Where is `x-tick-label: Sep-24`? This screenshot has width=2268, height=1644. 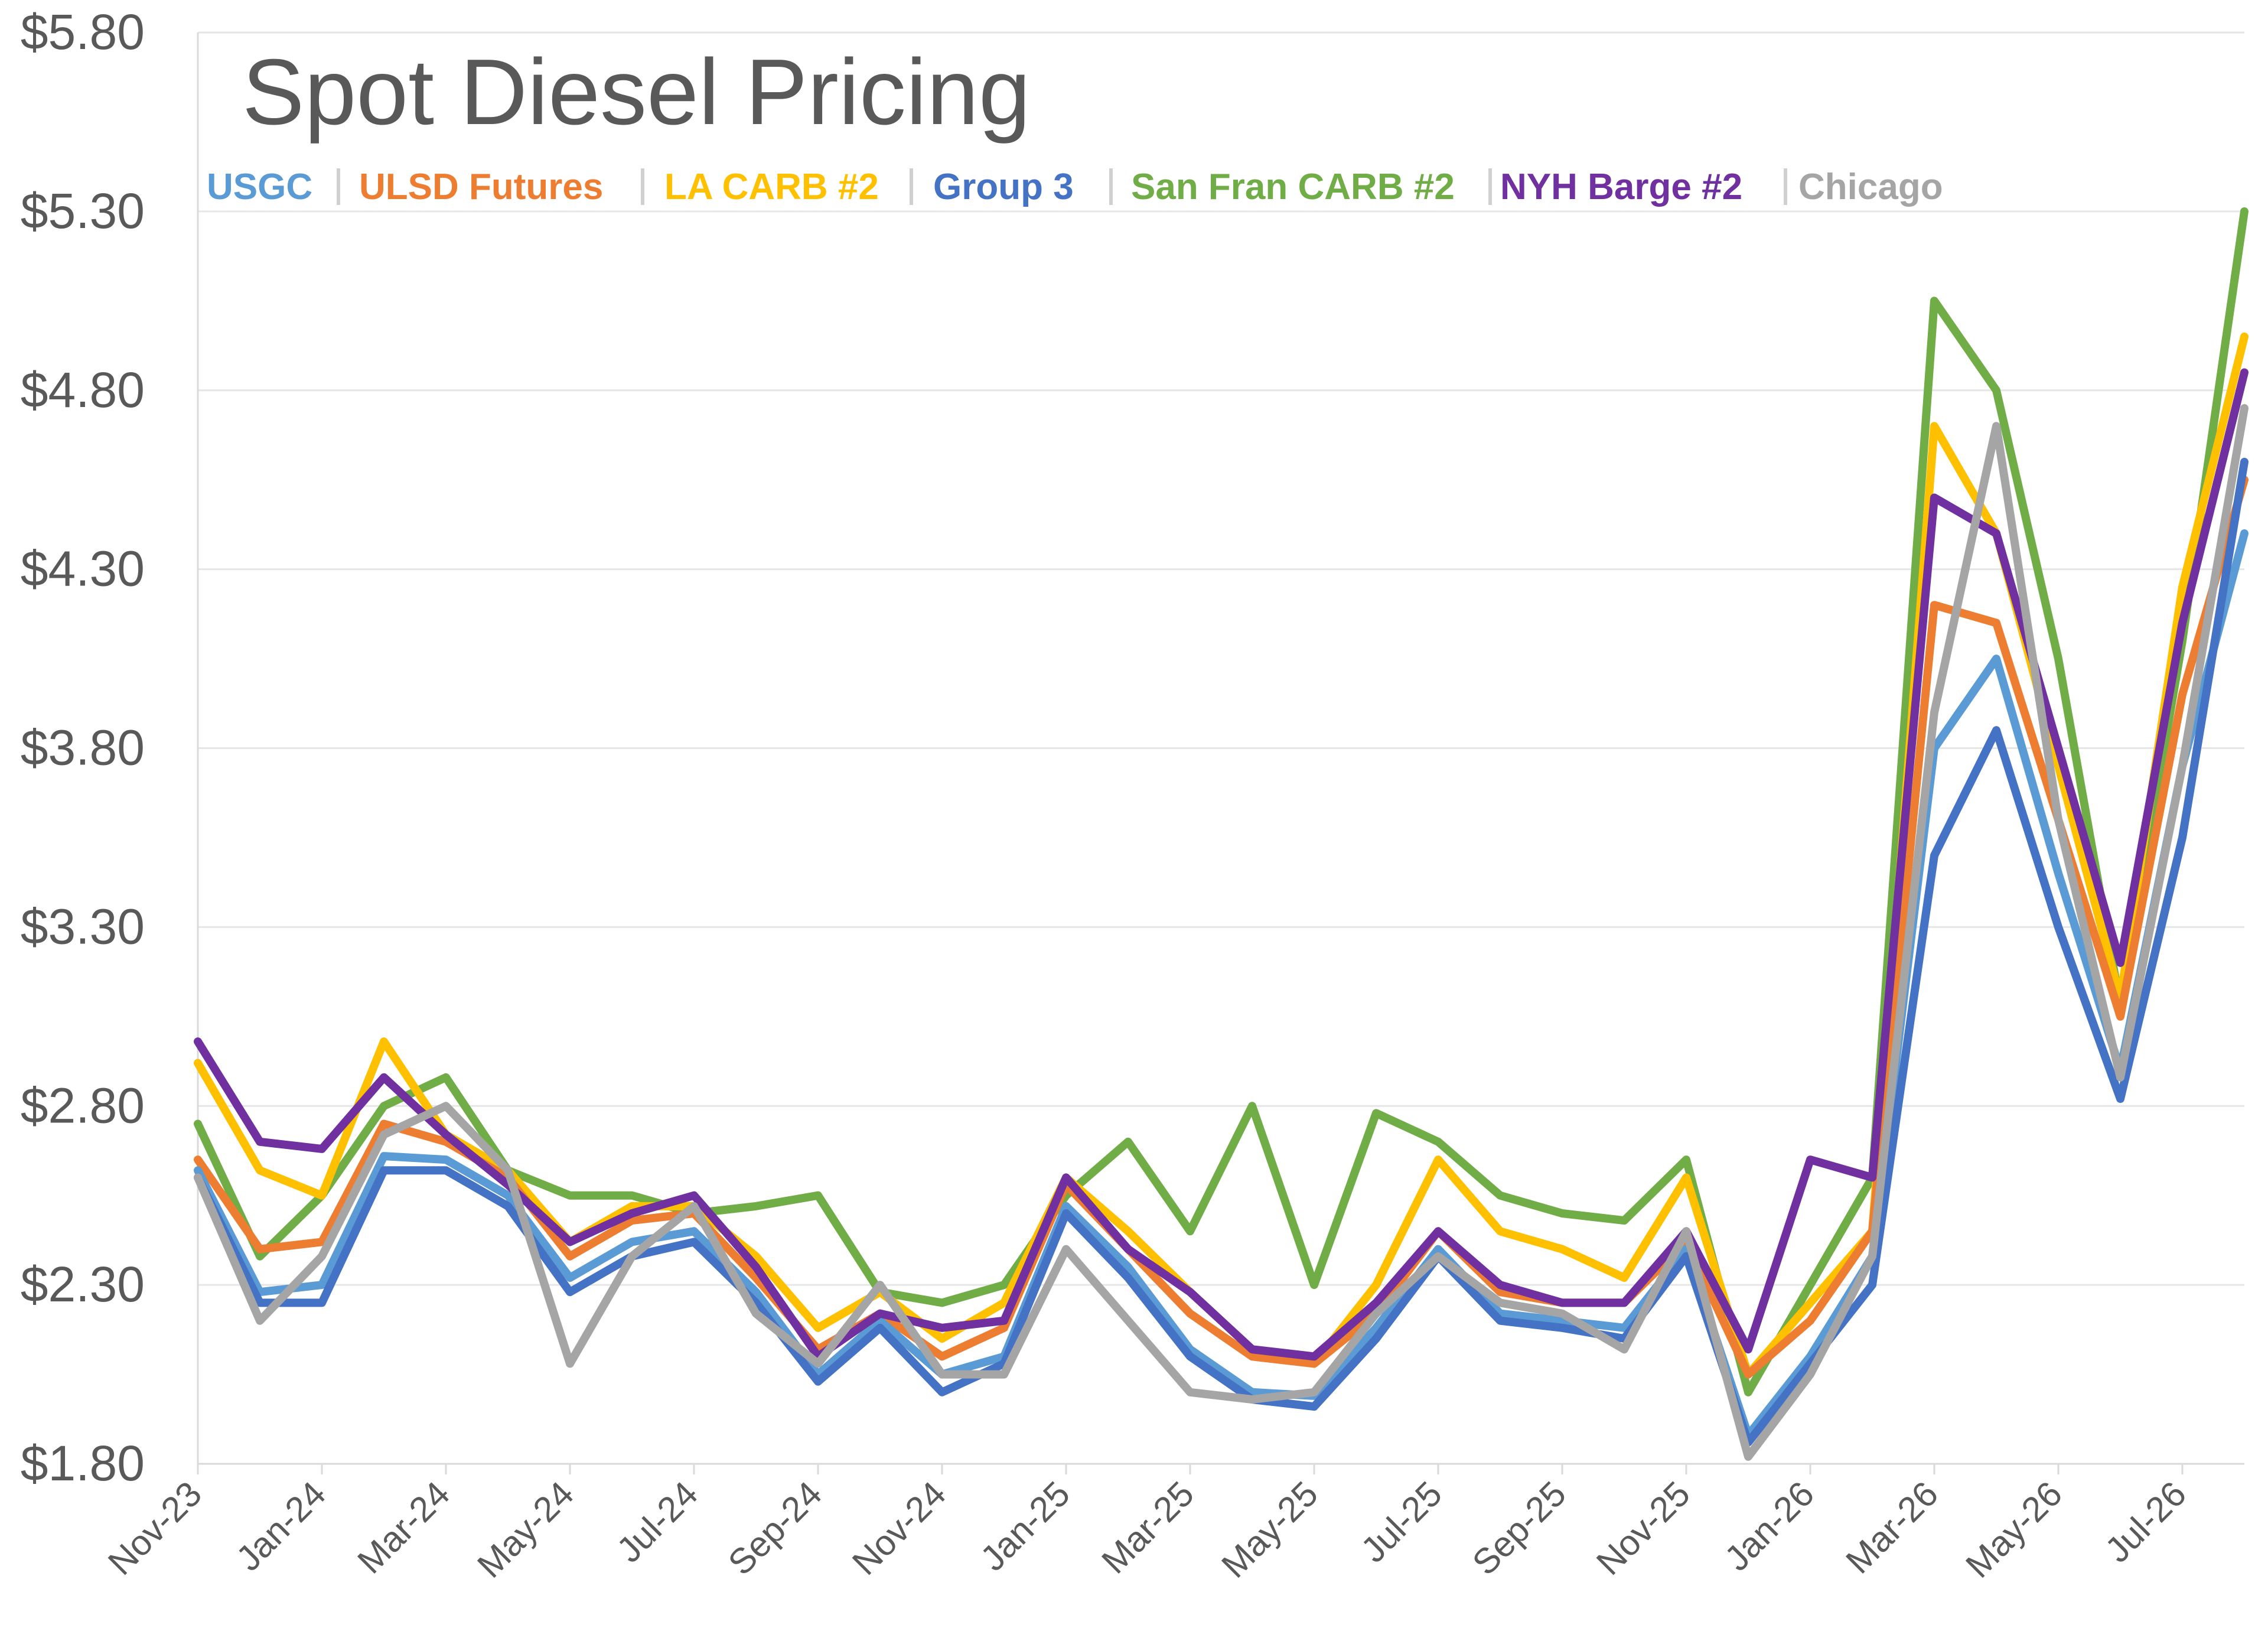 x-tick-label: Sep-24 is located at coordinates (775, 1528).